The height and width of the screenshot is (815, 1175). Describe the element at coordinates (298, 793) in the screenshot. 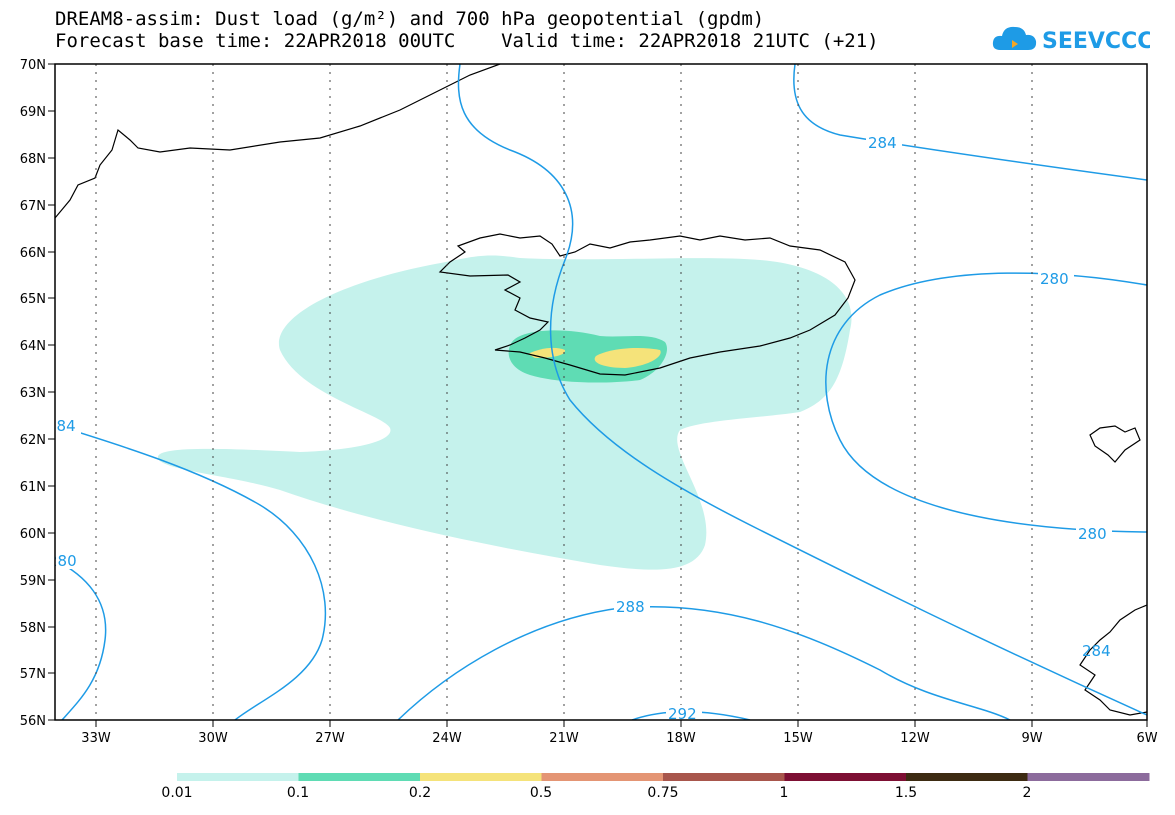

I see `colorbar-label: 0.1` at that location.